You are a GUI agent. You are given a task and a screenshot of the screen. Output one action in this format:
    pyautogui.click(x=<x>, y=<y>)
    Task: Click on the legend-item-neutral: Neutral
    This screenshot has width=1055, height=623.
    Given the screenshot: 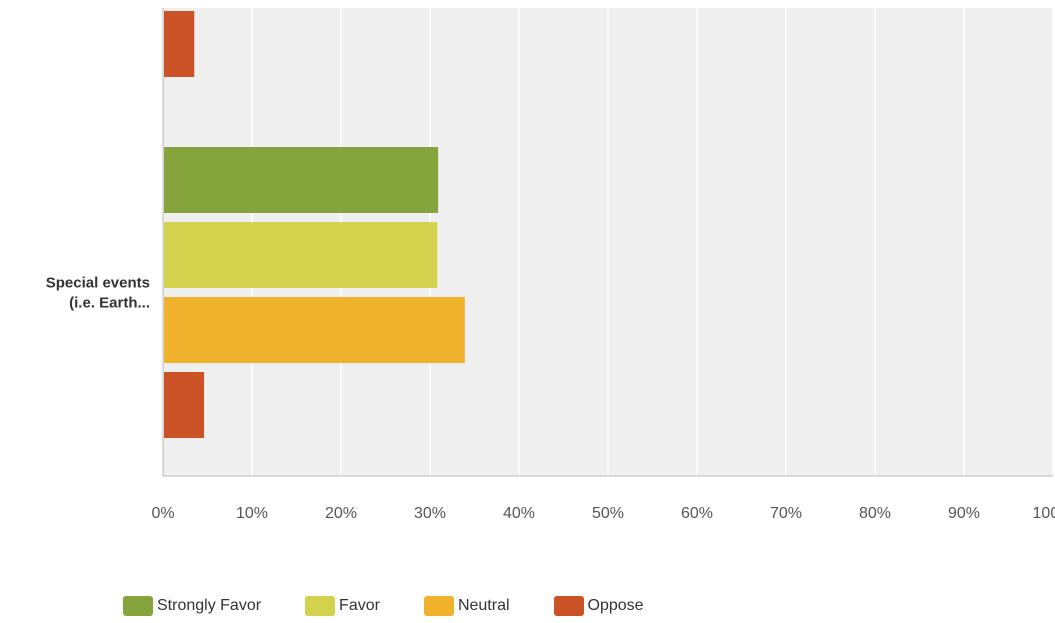 What is the action you would take?
    pyautogui.click(x=466, y=606)
    